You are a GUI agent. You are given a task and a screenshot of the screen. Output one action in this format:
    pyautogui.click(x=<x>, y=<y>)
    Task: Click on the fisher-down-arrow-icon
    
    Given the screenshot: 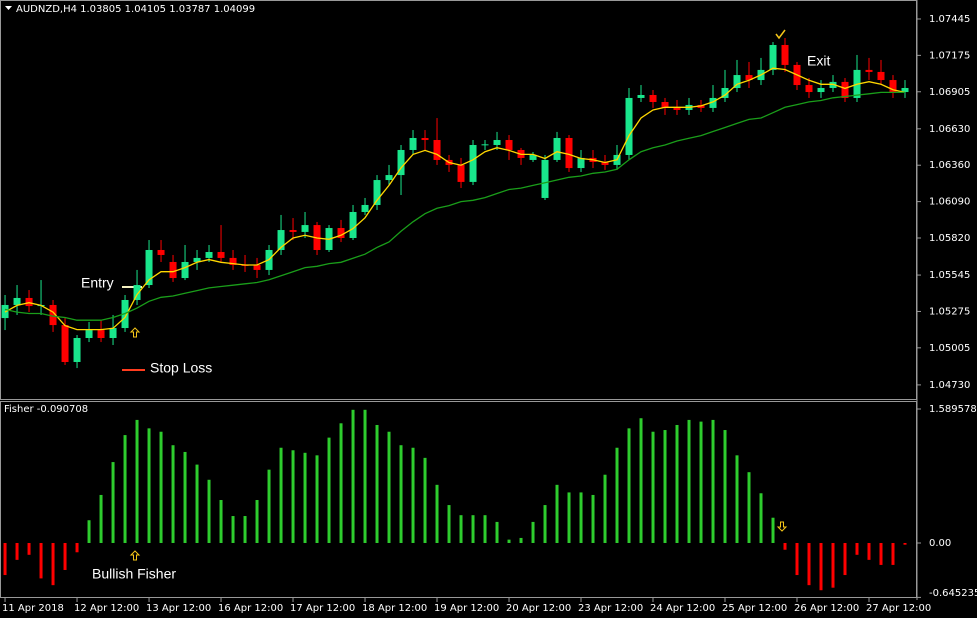 What is the action you would take?
    pyautogui.click(x=782, y=526)
    